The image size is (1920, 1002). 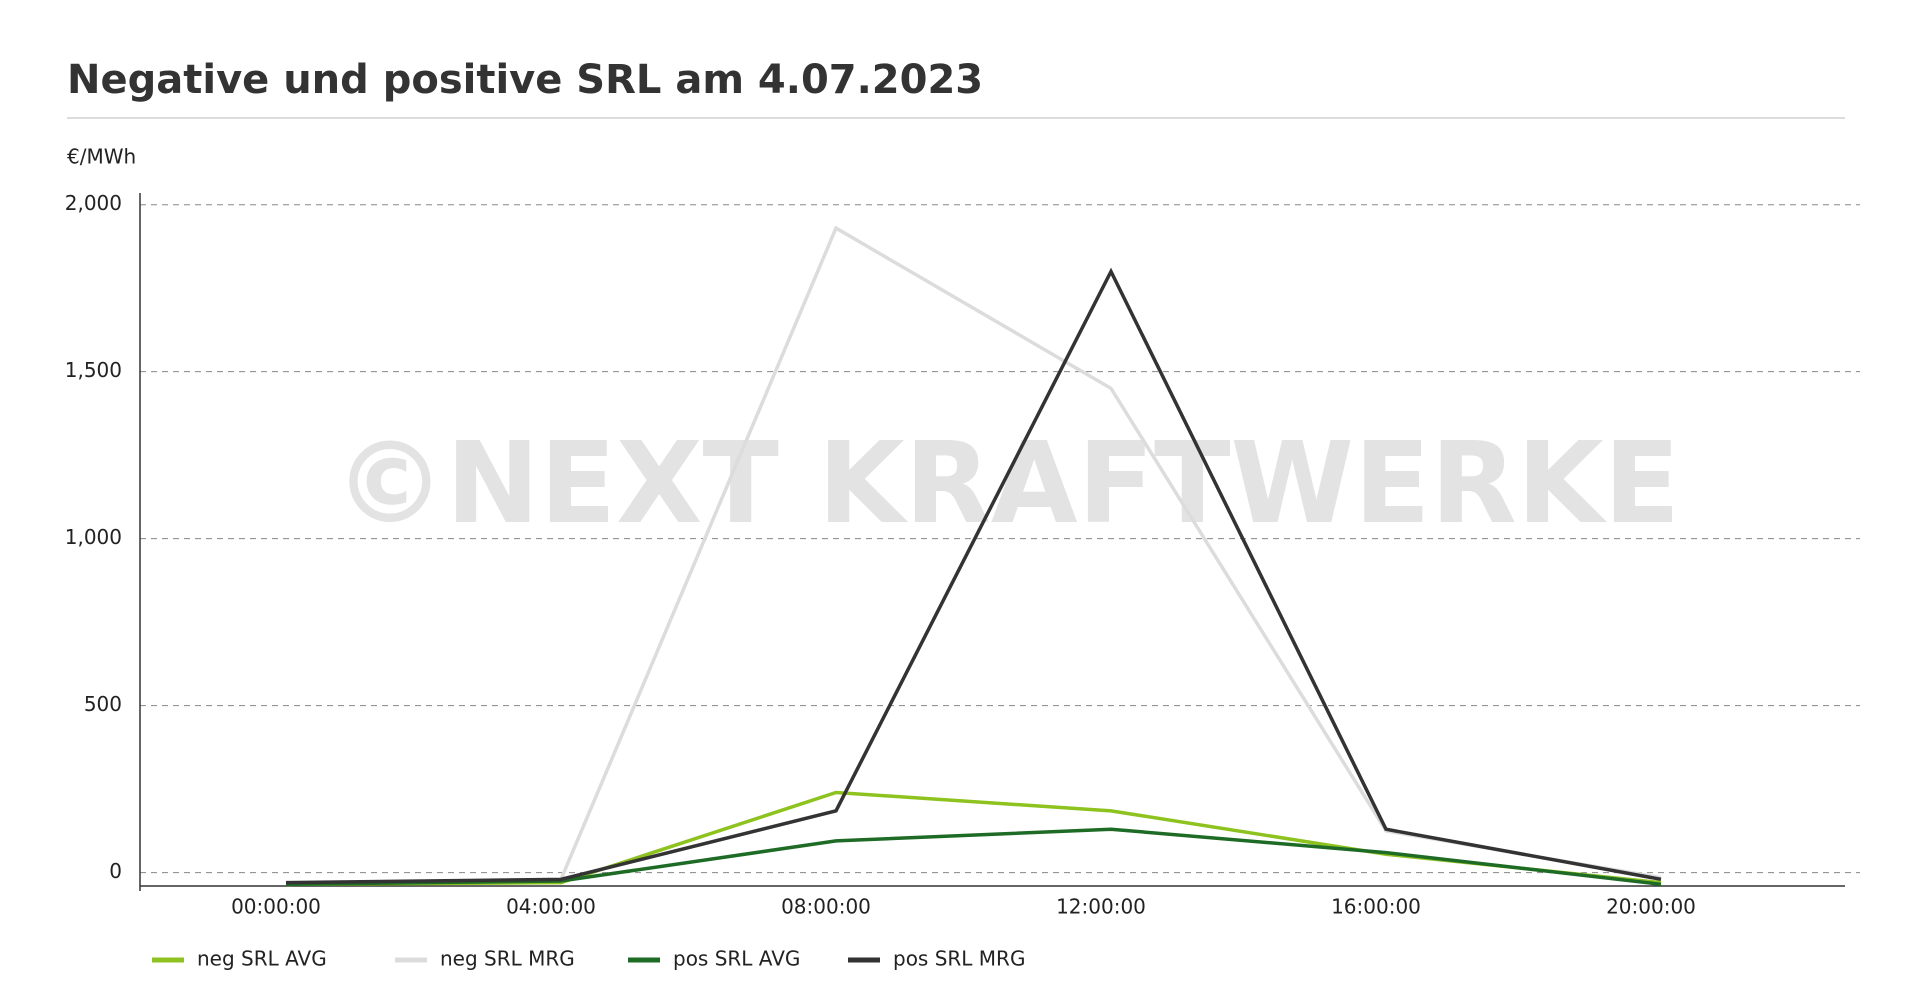 What do you see at coordinates (93, 537) in the screenshot?
I see `y-tick-label: 1,000` at bounding box center [93, 537].